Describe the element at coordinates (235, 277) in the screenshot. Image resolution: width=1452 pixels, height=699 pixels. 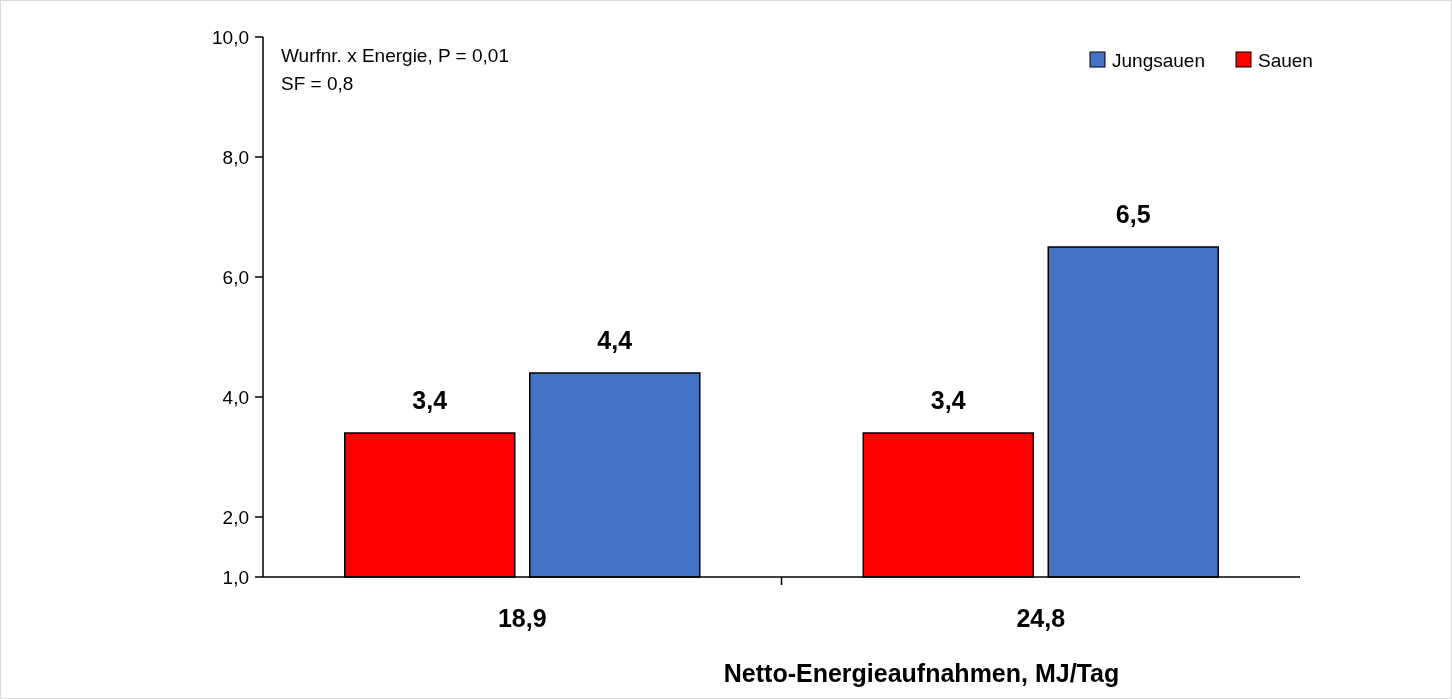
I see `y-tick-label: 6,0` at that location.